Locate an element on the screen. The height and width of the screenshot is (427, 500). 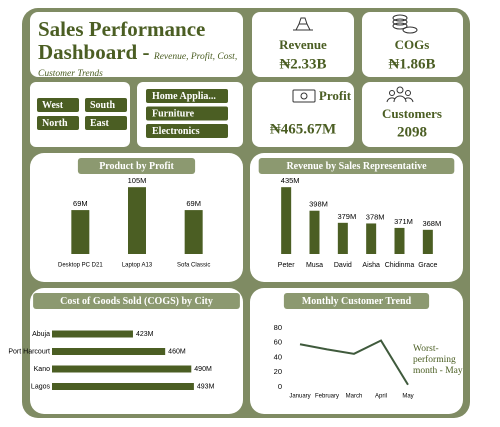
dashboard-title: Sales Performance Dashboard - is located at coordinates (122, 40).